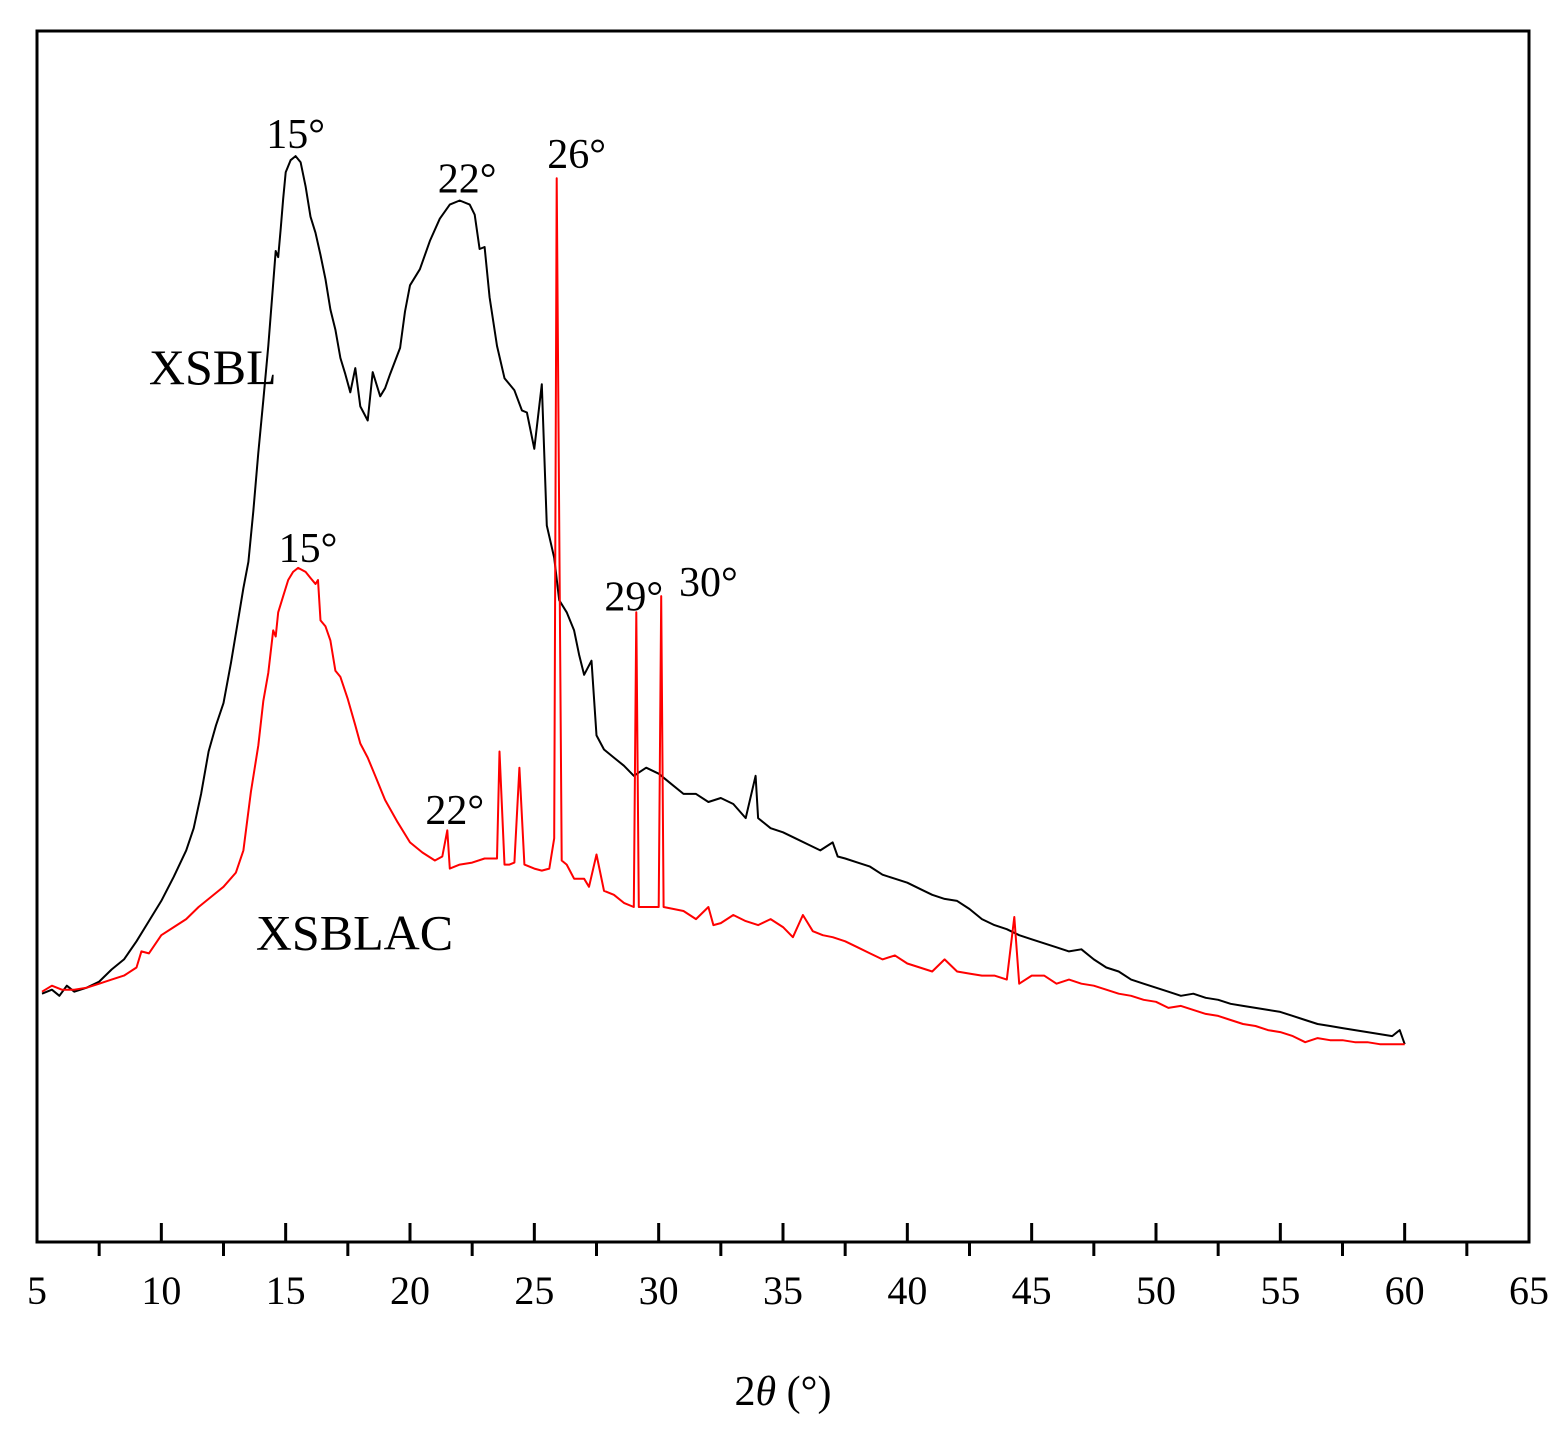 The height and width of the screenshot is (1431, 1562). What do you see at coordinates (410, 1290) in the screenshot?
I see `x-tick-label-20: 20` at bounding box center [410, 1290].